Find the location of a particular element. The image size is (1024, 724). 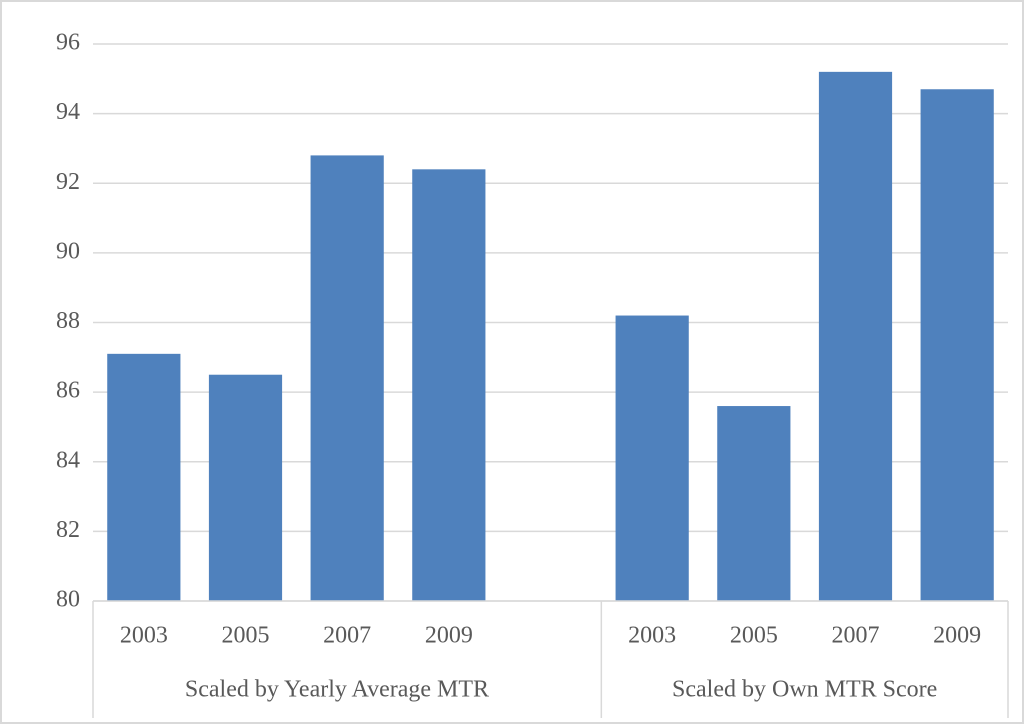

y-tick-label: 90 is located at coordinates (68, 251).